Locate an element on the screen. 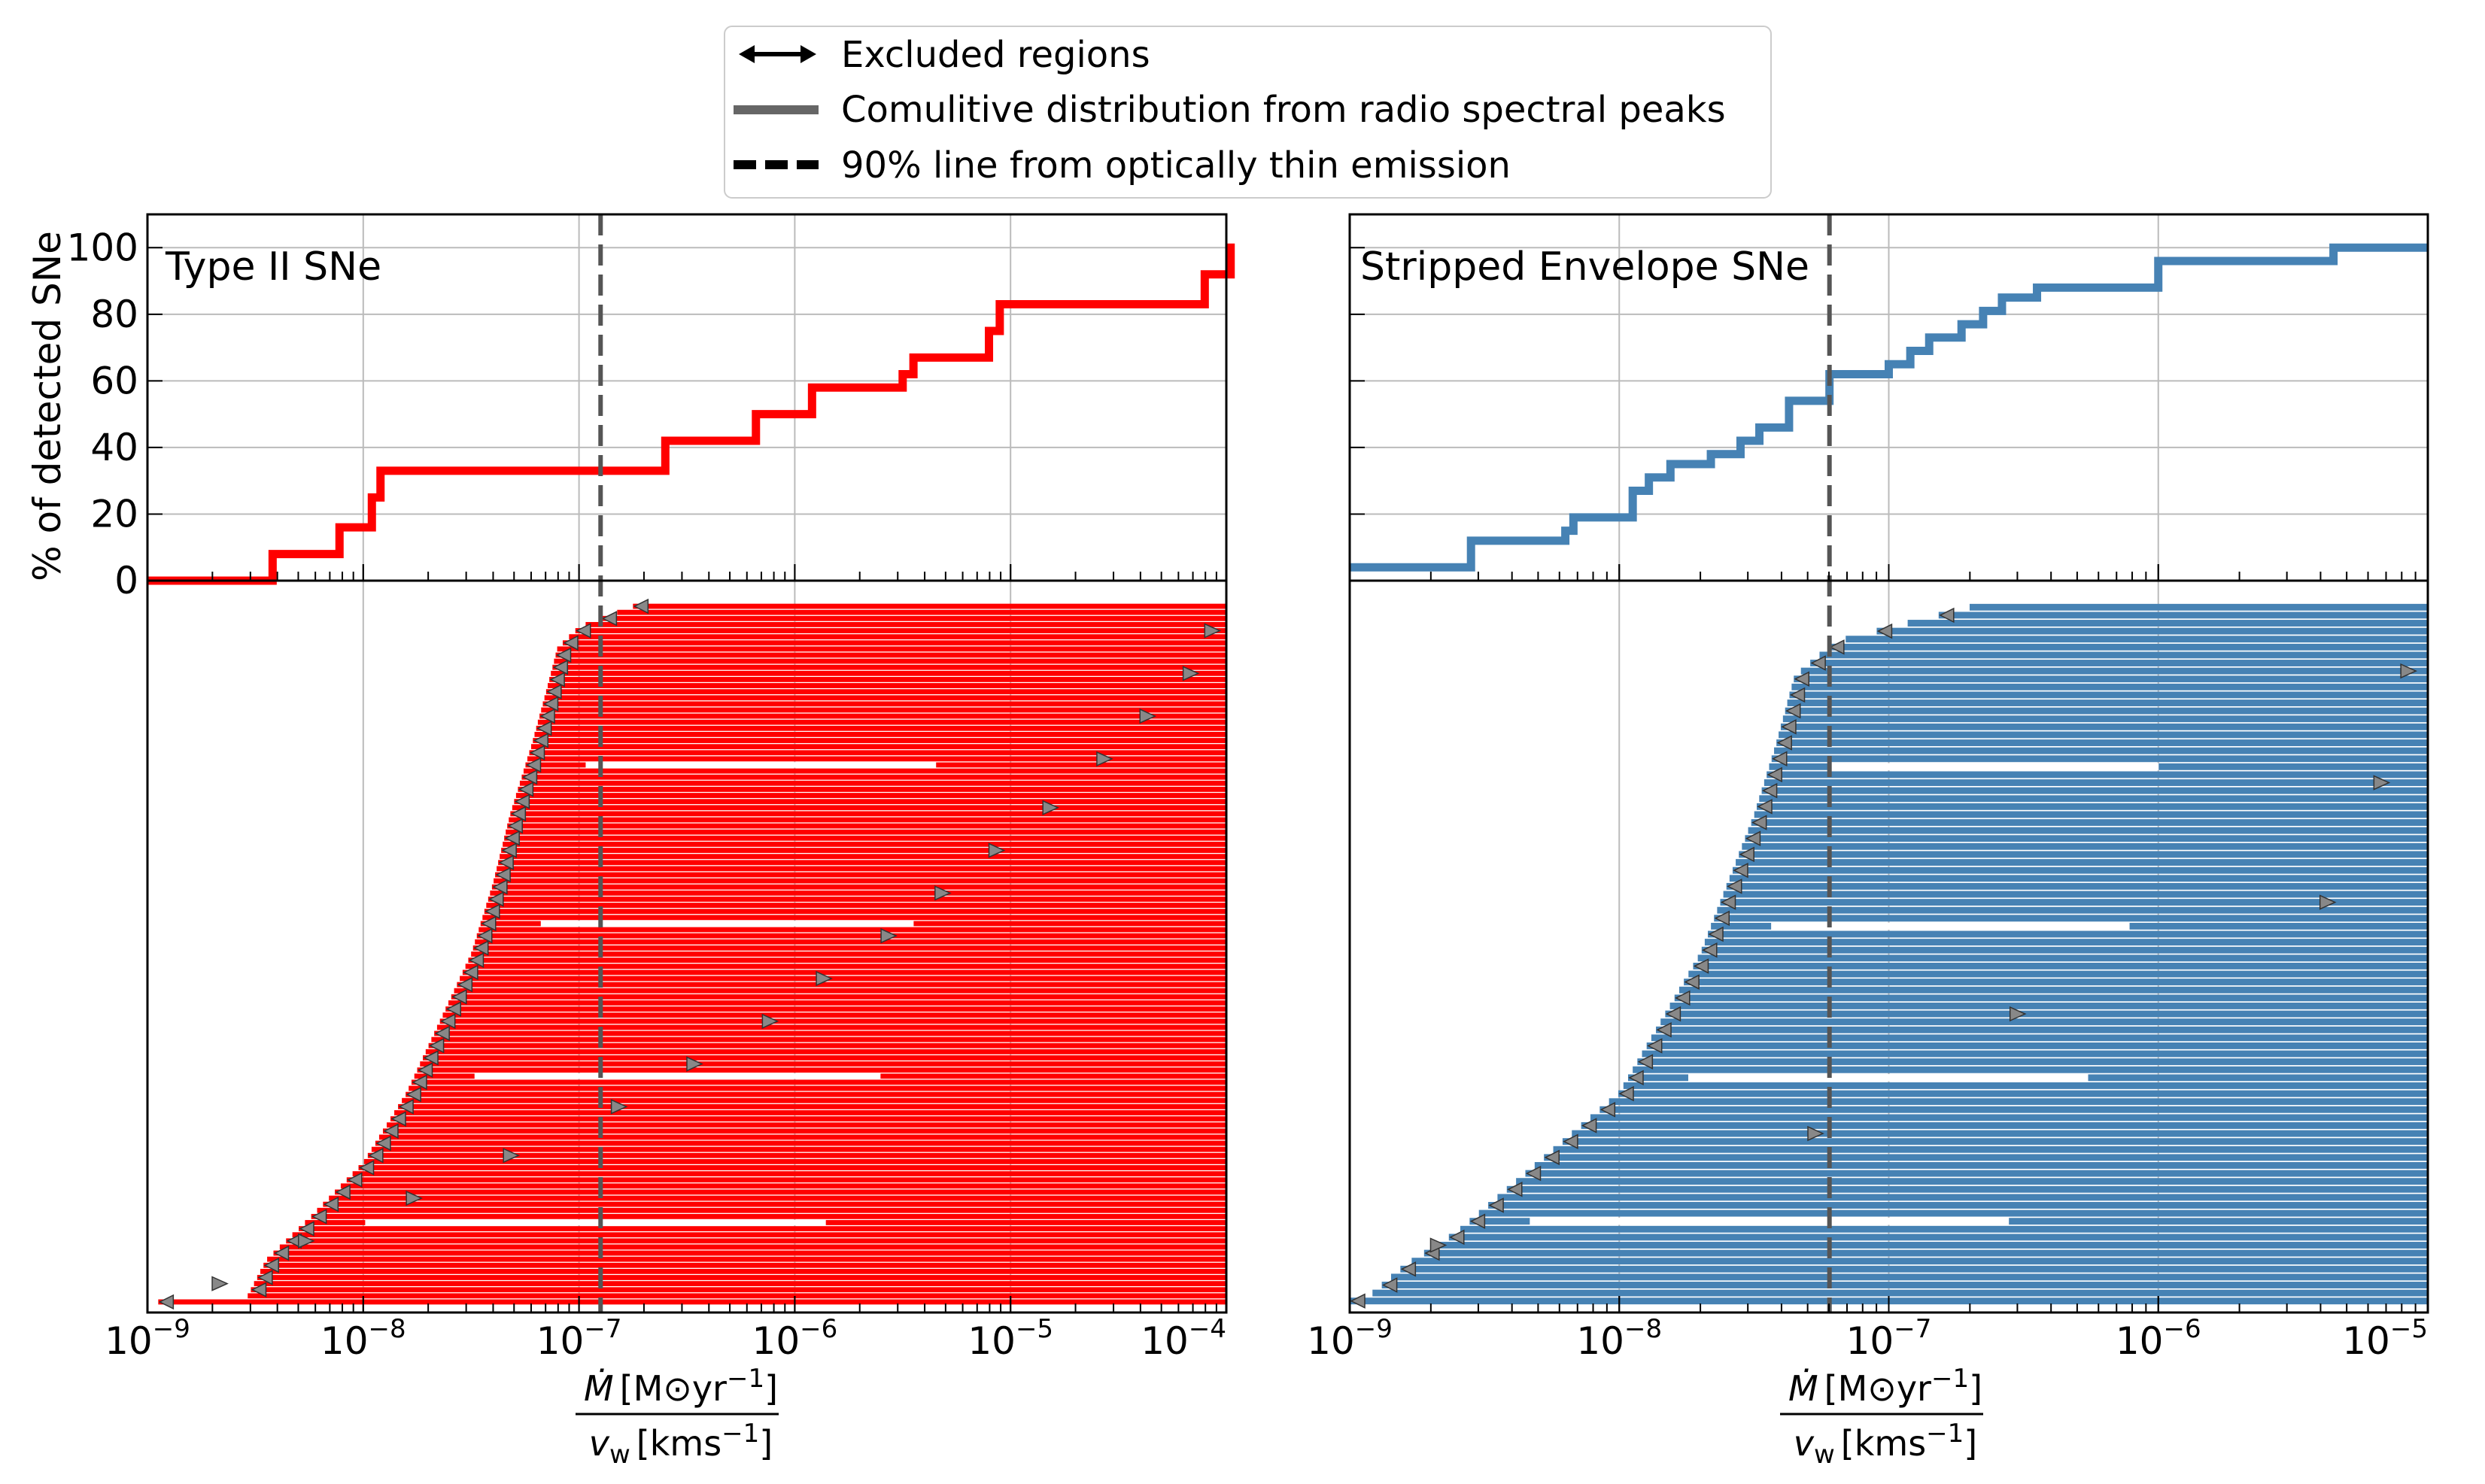 The image size is (2485, 1484). cumulative-distribution-line is located at coordinates (691, 414).